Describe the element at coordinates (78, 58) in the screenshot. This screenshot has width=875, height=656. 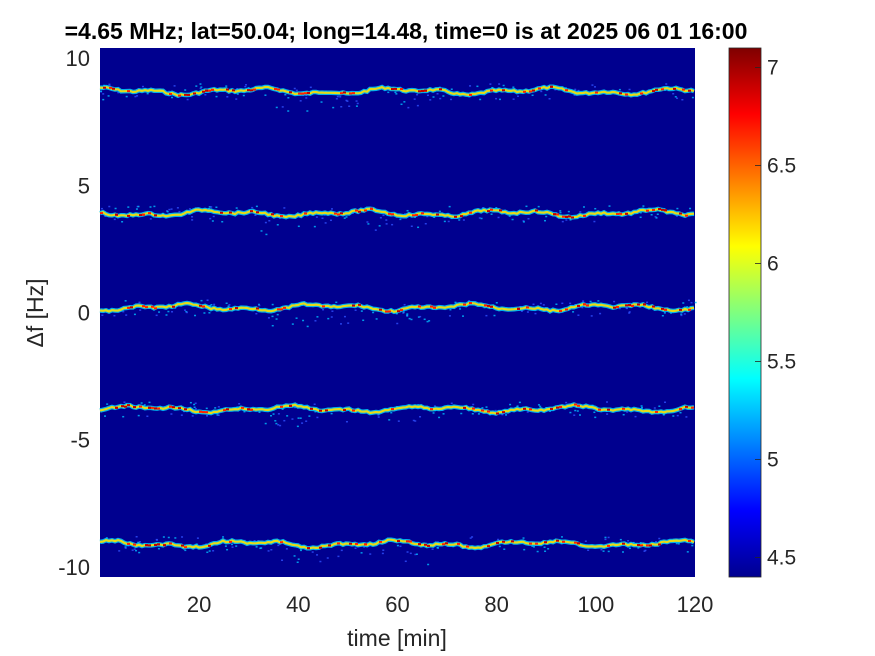
I see `y-tick-label: 10` at that location.